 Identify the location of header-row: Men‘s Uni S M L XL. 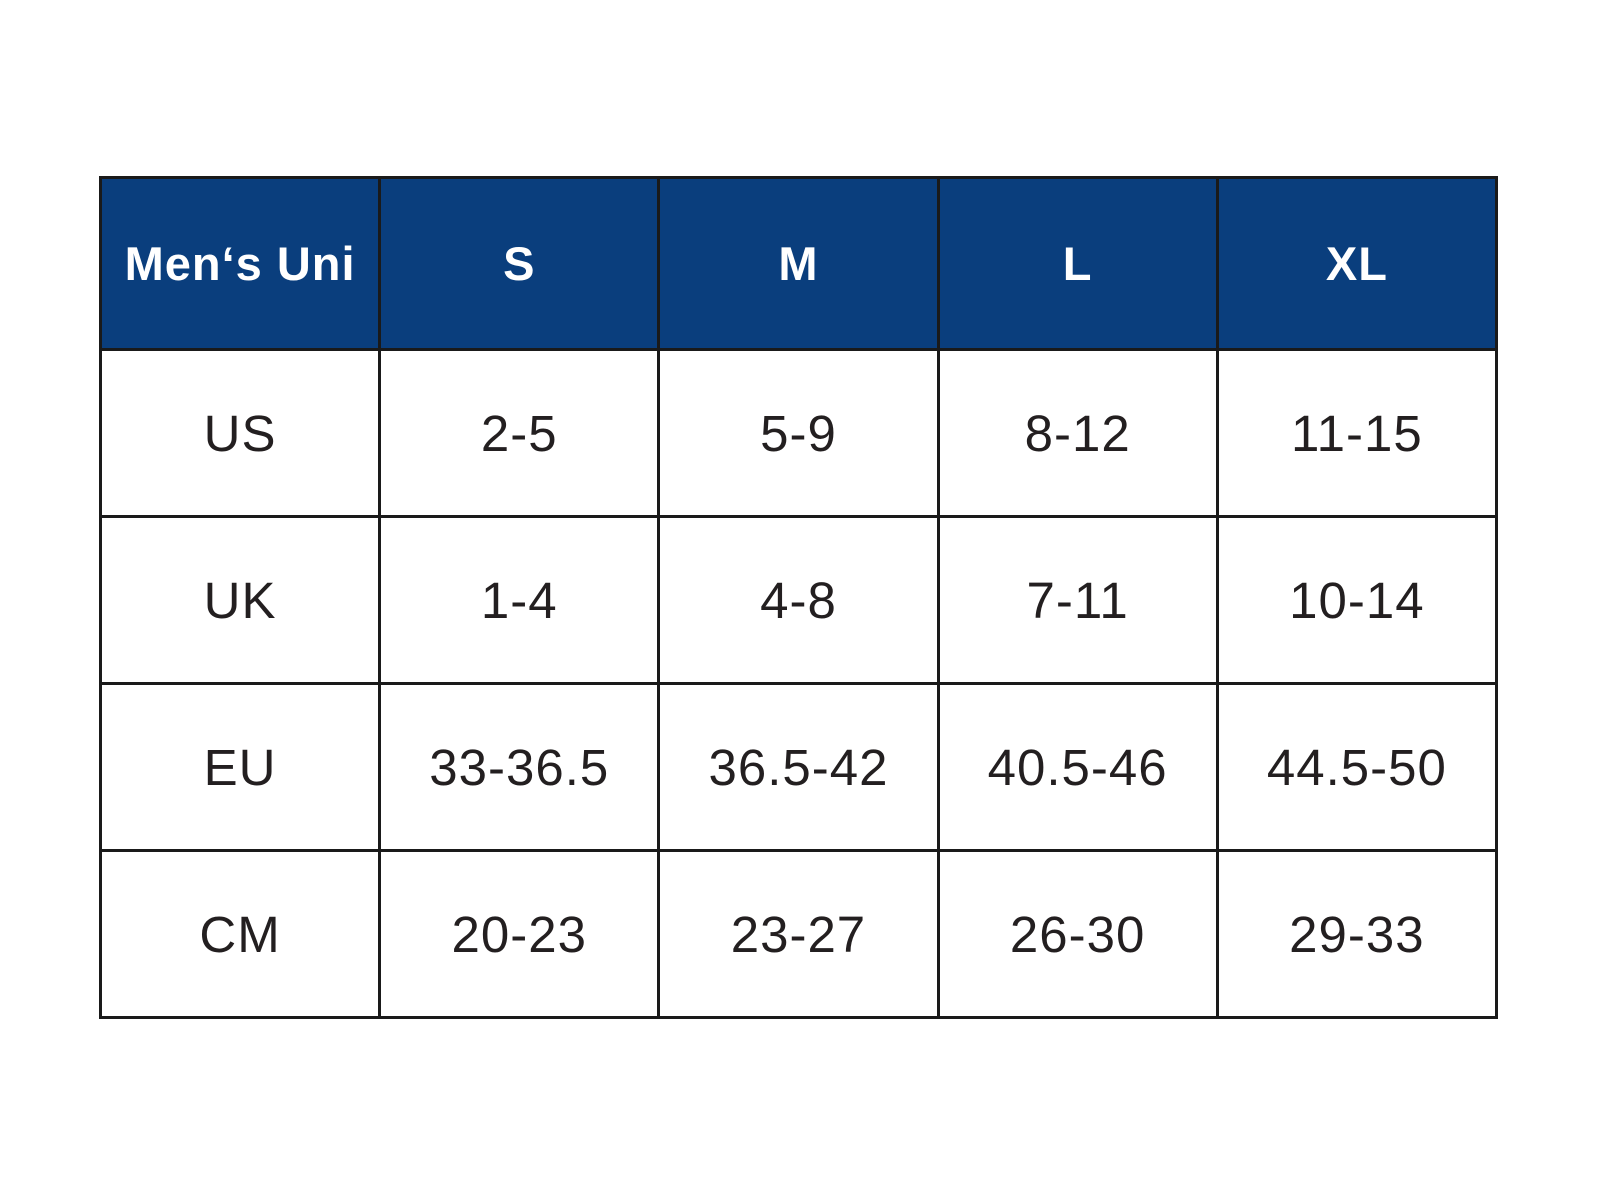
(798, 263).